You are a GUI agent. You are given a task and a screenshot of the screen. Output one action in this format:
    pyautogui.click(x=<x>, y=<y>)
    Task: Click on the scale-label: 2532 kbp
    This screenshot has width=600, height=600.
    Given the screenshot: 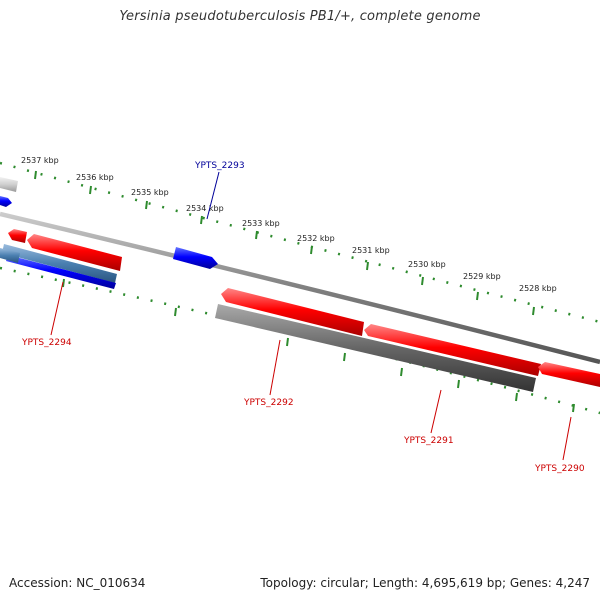 What is the action you would take?
    pyautogui.click(x=316, y=238)
    